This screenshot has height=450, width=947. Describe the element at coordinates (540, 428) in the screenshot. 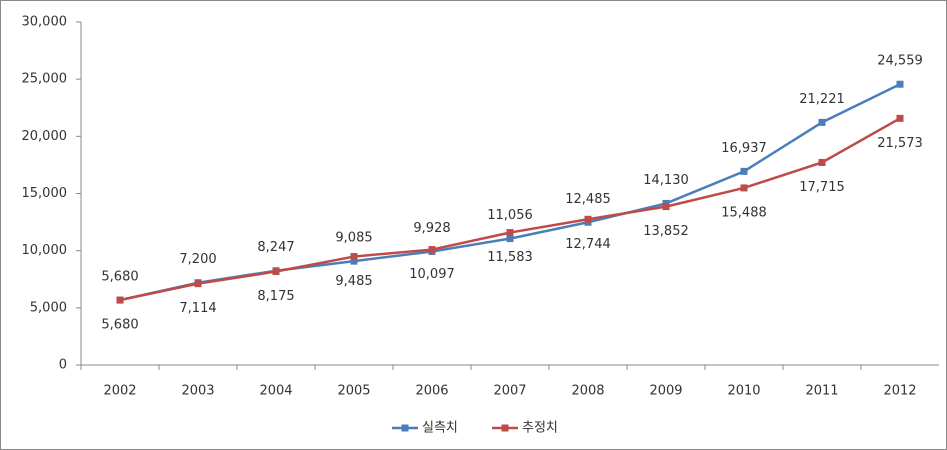

I see `legend-label: 추정치` at that location.